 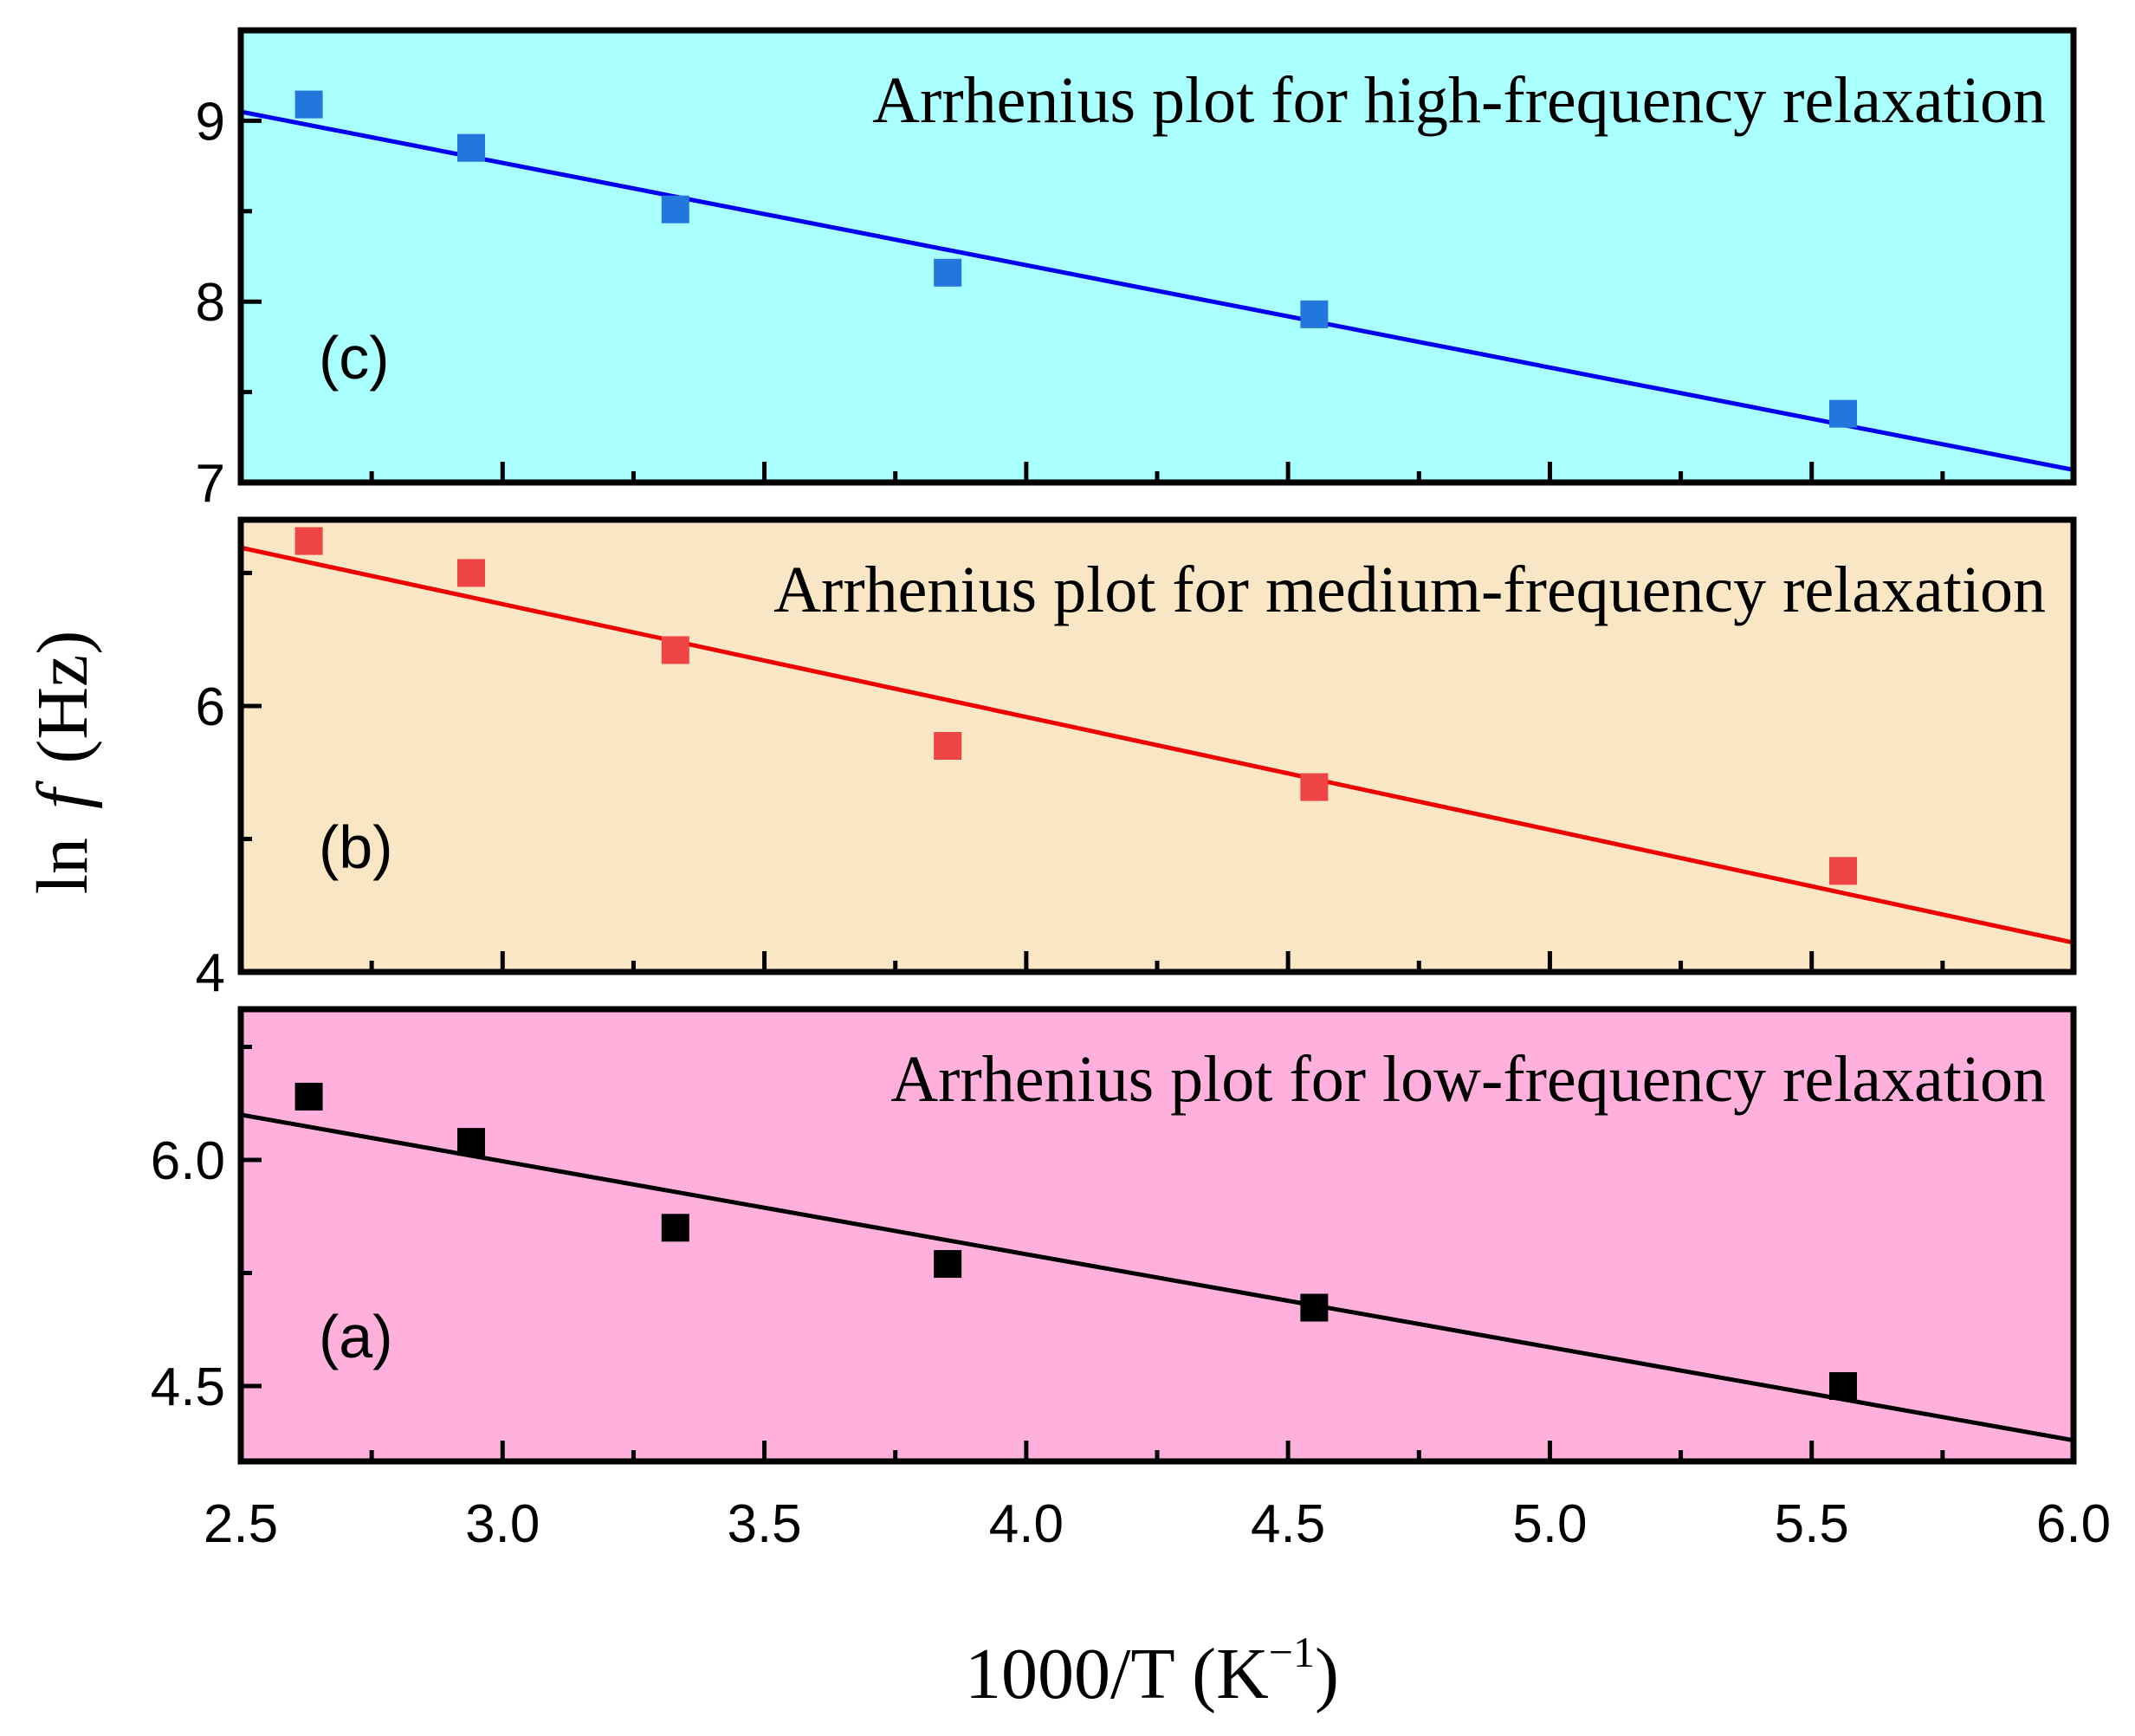 What do you see at coordinates (1812, 1524) in the screenshot?
I see `x-tick-label: 5.5` at bounding box center [1812, 1524].